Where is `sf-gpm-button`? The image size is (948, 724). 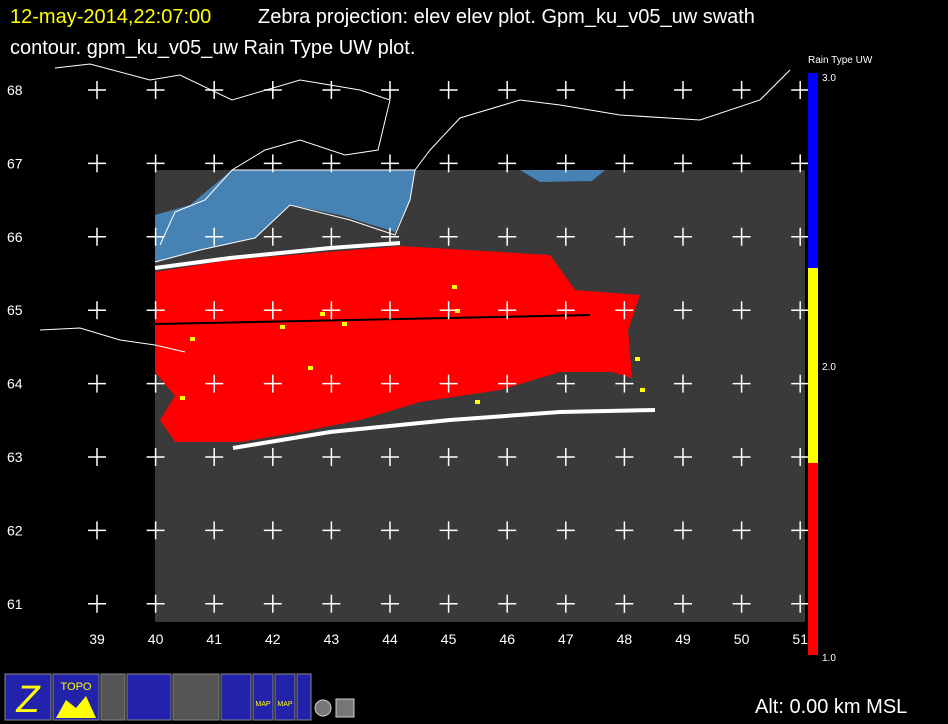
sf-gpm-button is located at coordinates (236, 697).